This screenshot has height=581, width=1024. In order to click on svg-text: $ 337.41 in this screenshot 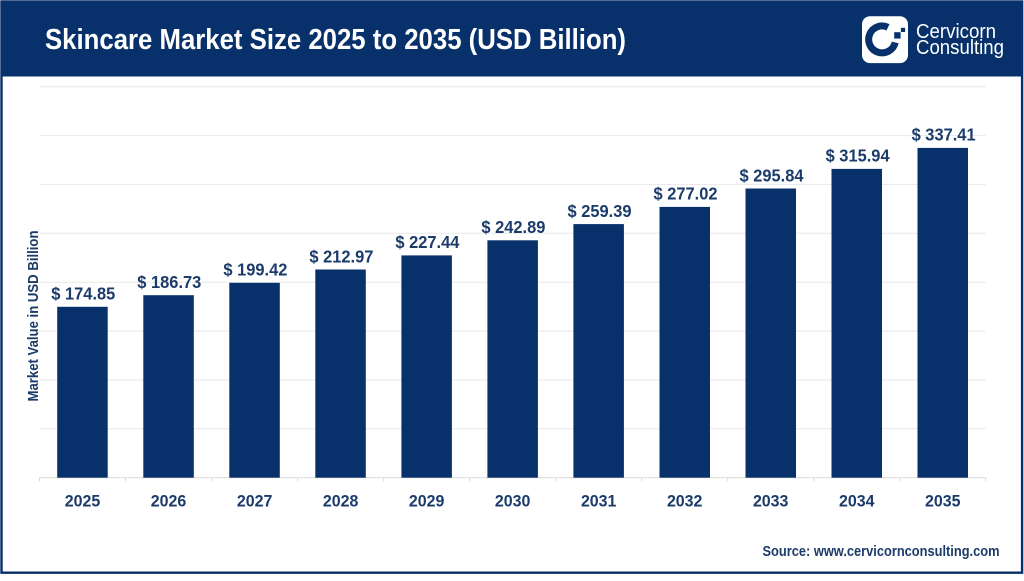, I will do `click(944, 135)`.